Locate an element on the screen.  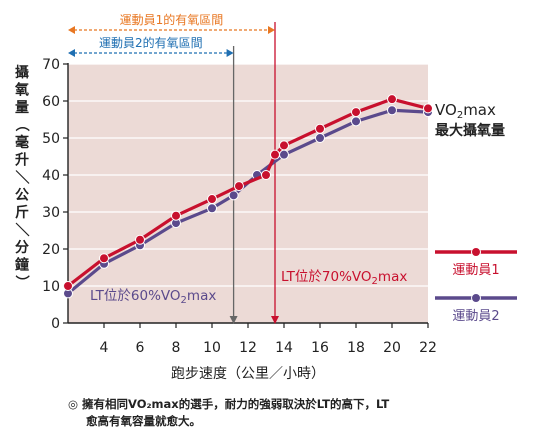
x-tick-label: 6 is located at coordinates (140, 348).